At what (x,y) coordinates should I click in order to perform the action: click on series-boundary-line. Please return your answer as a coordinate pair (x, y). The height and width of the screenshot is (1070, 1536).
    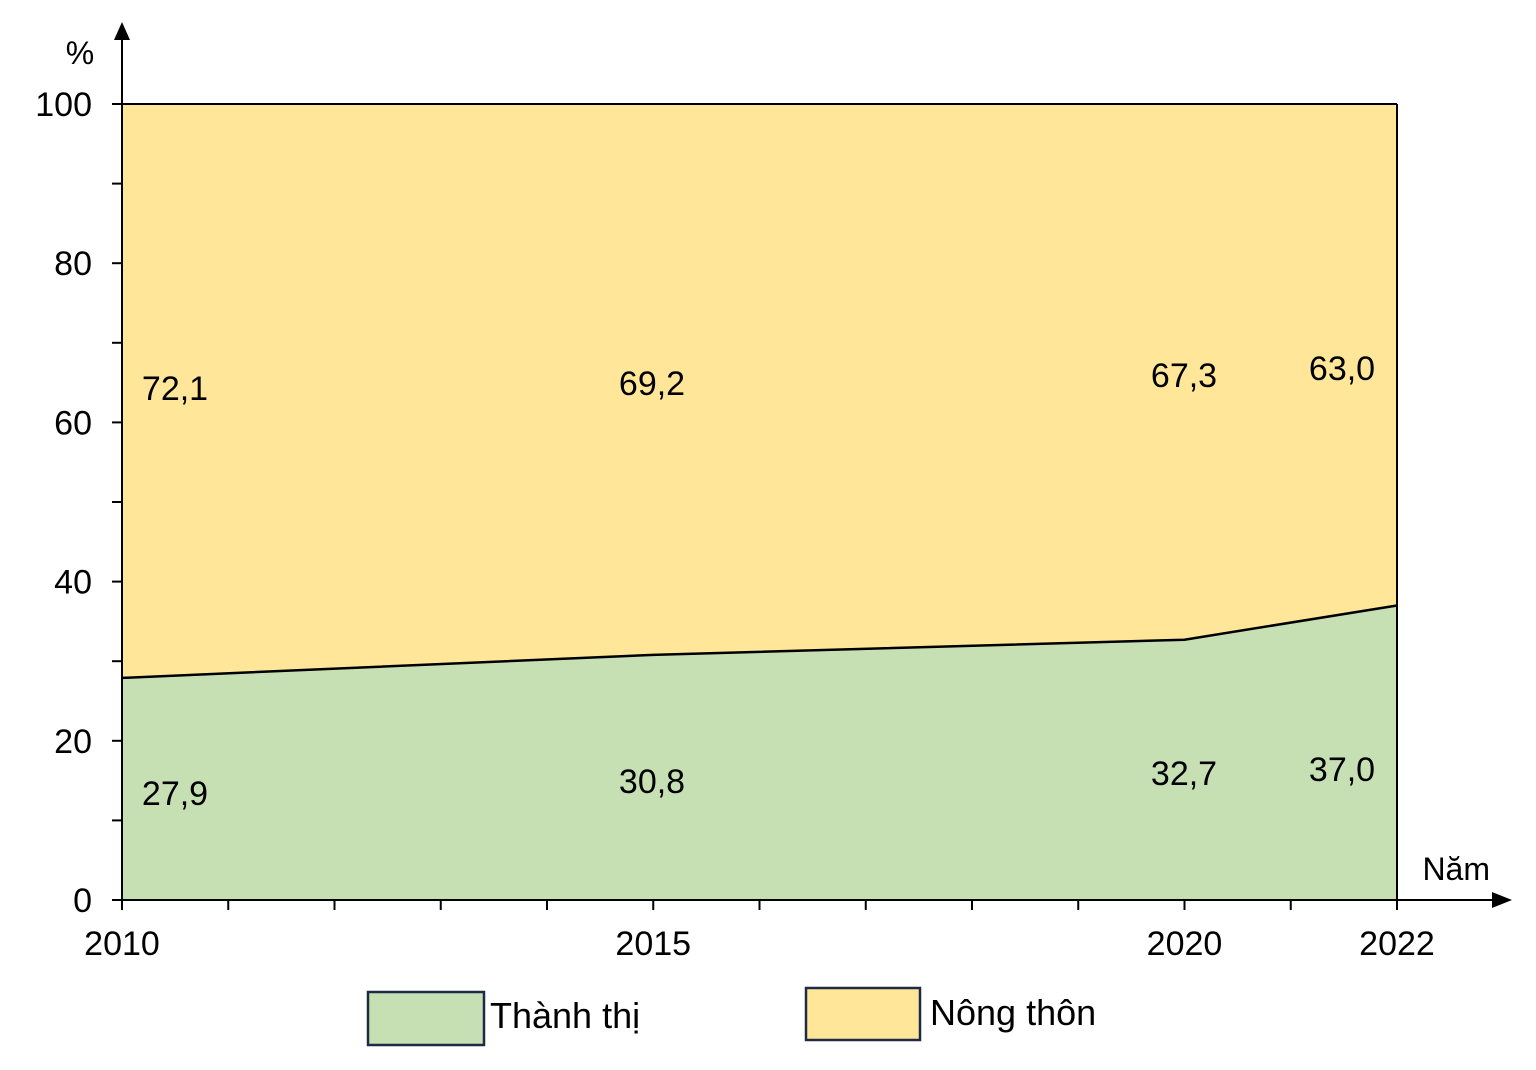
    Looking at the image, I should click on (759, 642).